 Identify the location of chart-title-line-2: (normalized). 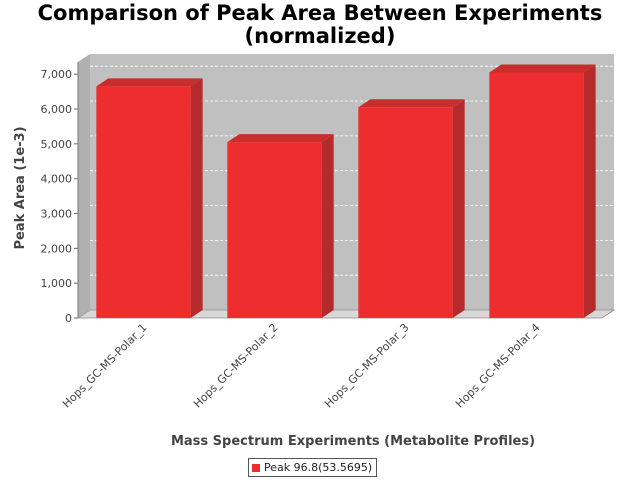
(320, 36).